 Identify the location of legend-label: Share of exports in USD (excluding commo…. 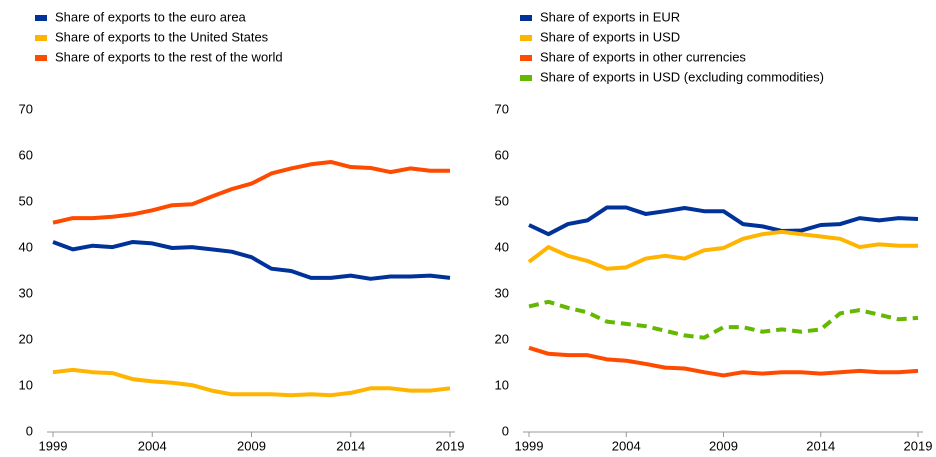
(682, 76).